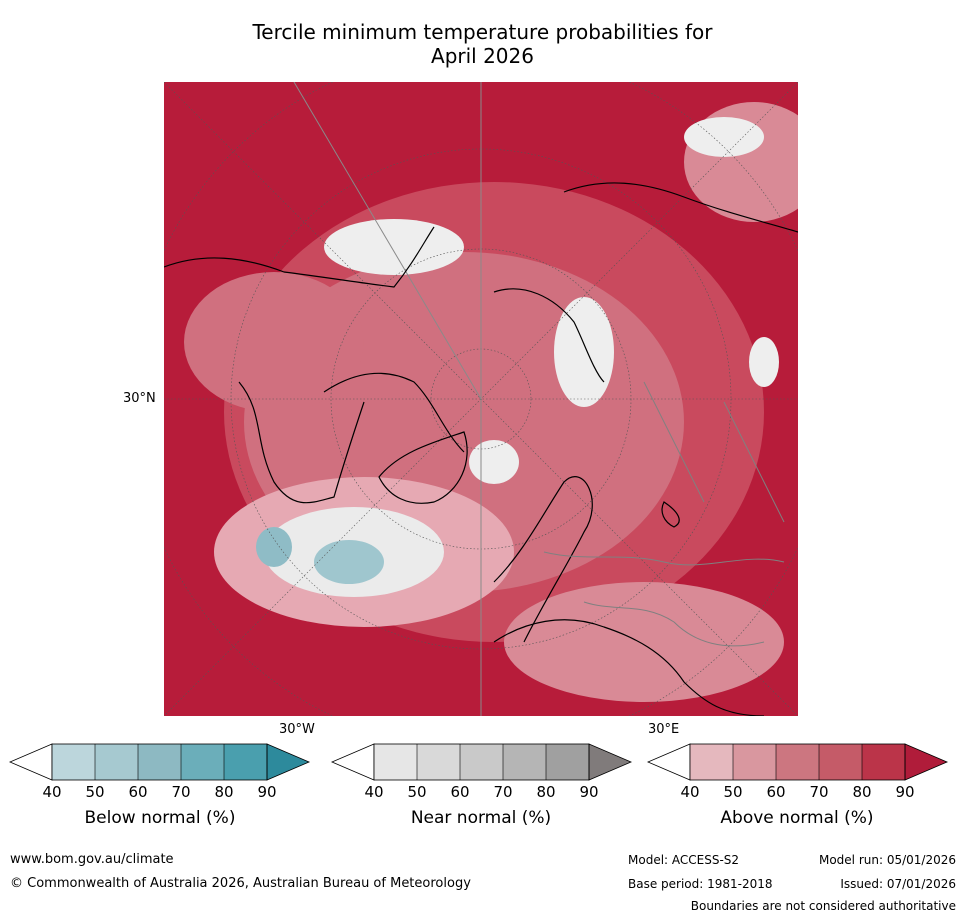 The width and height of the screenshot is (965, 919). I want to click on colorbar-above-normal, so click(797, 762).